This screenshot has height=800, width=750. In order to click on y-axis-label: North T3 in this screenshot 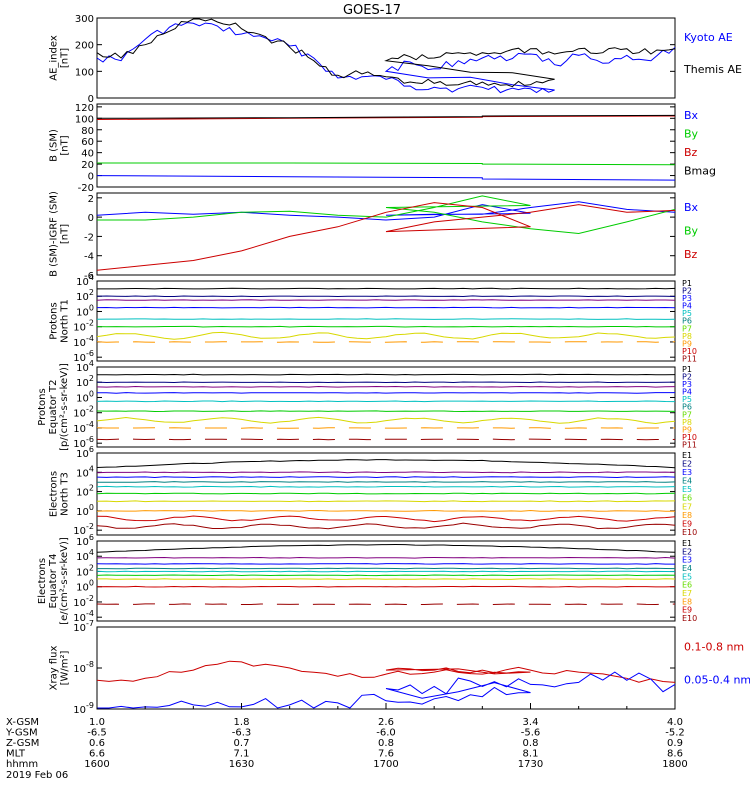, I will do `click(65, 494)`.